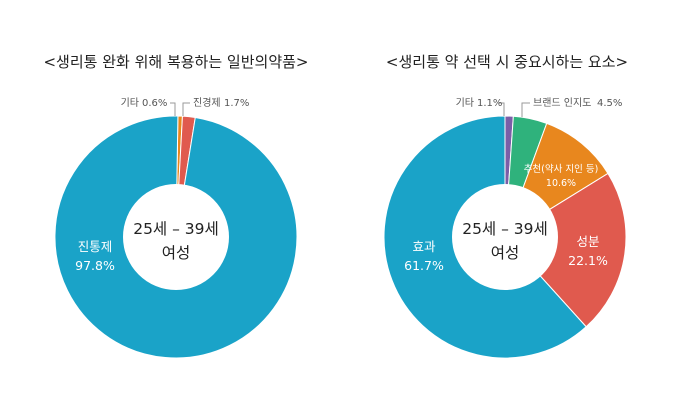  I want to click on chart-1-label-other: 기타, so click(130, 103).